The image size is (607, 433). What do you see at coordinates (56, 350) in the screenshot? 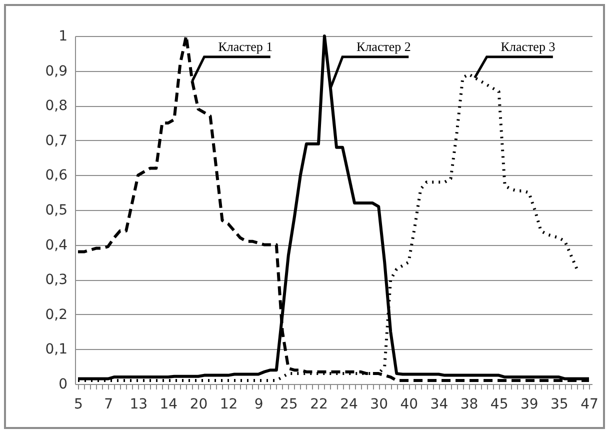
I see `y-tick-label: 0,1` at bounding box center [56, 350].